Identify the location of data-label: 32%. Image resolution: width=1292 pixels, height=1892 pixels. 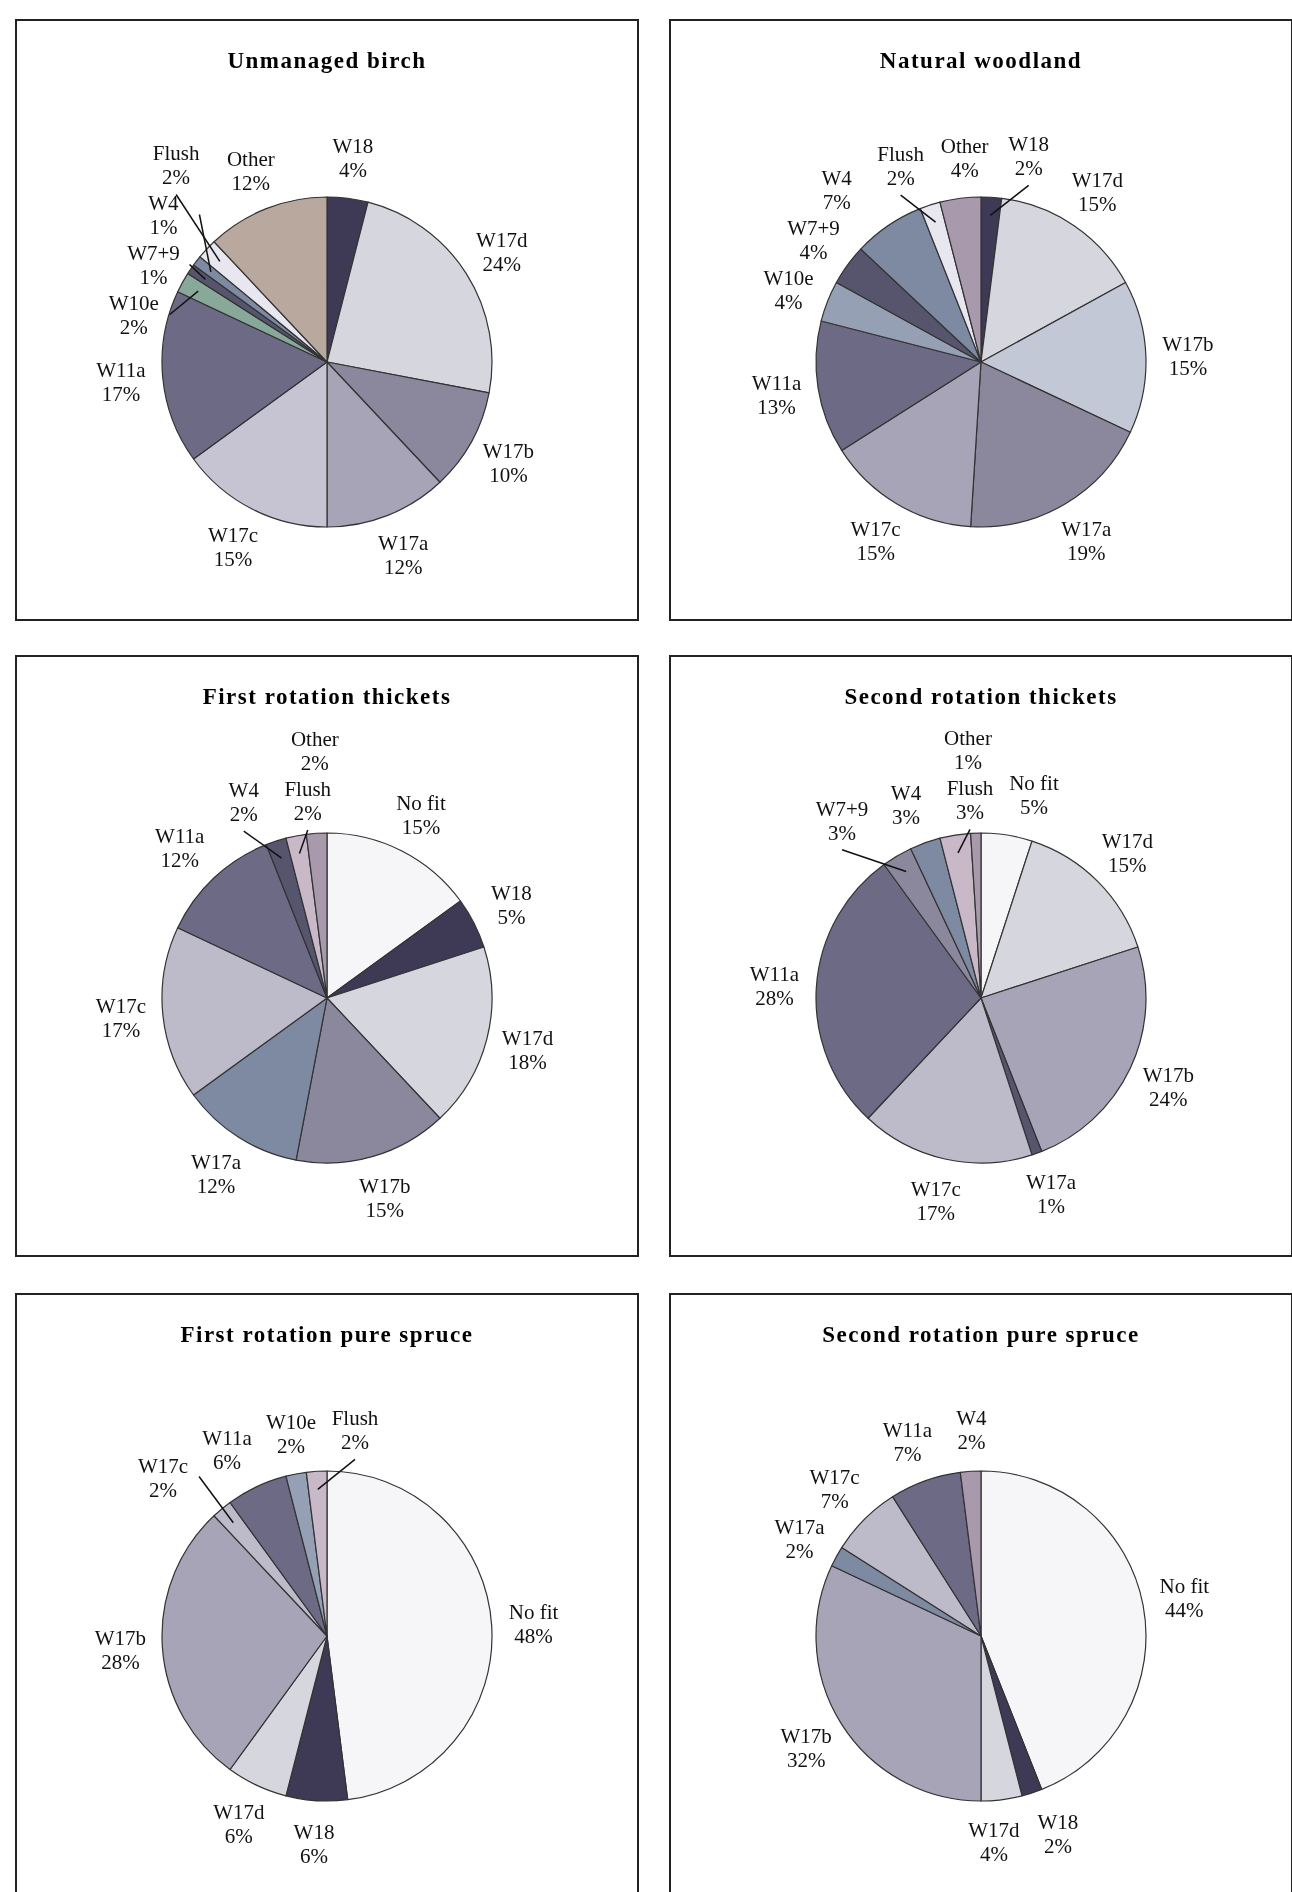
(806, 1759).